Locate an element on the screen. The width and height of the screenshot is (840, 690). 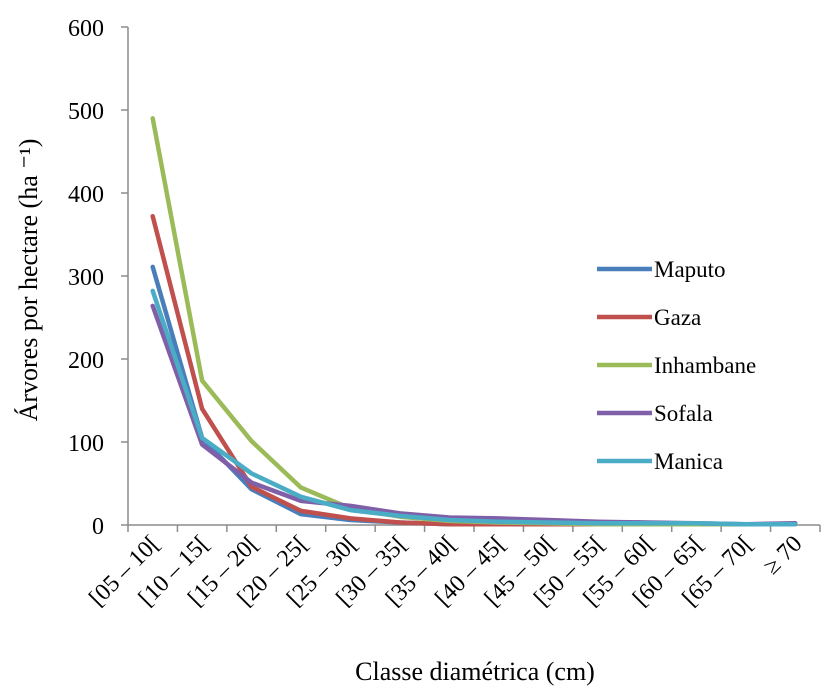
x-tick-label: ≥ 70 is located at coordinates (783, 555).